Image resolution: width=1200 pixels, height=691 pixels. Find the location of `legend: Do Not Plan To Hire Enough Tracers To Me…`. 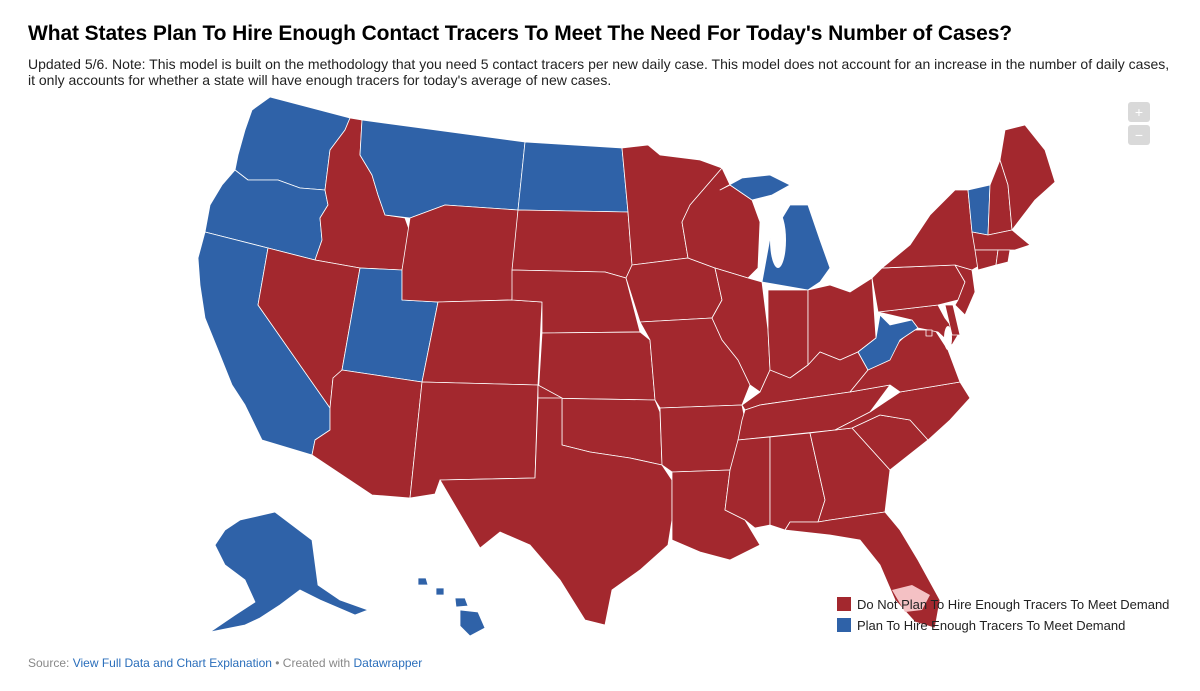

legend: Do Not Plan To Hire Enough Tracers To Me… is located at coordinates (1003, 615).